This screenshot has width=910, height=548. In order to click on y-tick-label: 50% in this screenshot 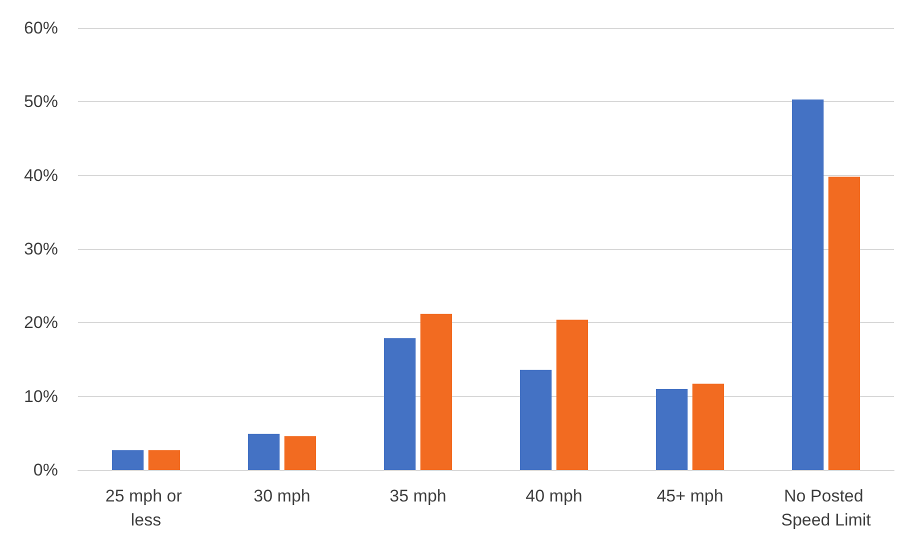, I will do `click(41, 102)`.